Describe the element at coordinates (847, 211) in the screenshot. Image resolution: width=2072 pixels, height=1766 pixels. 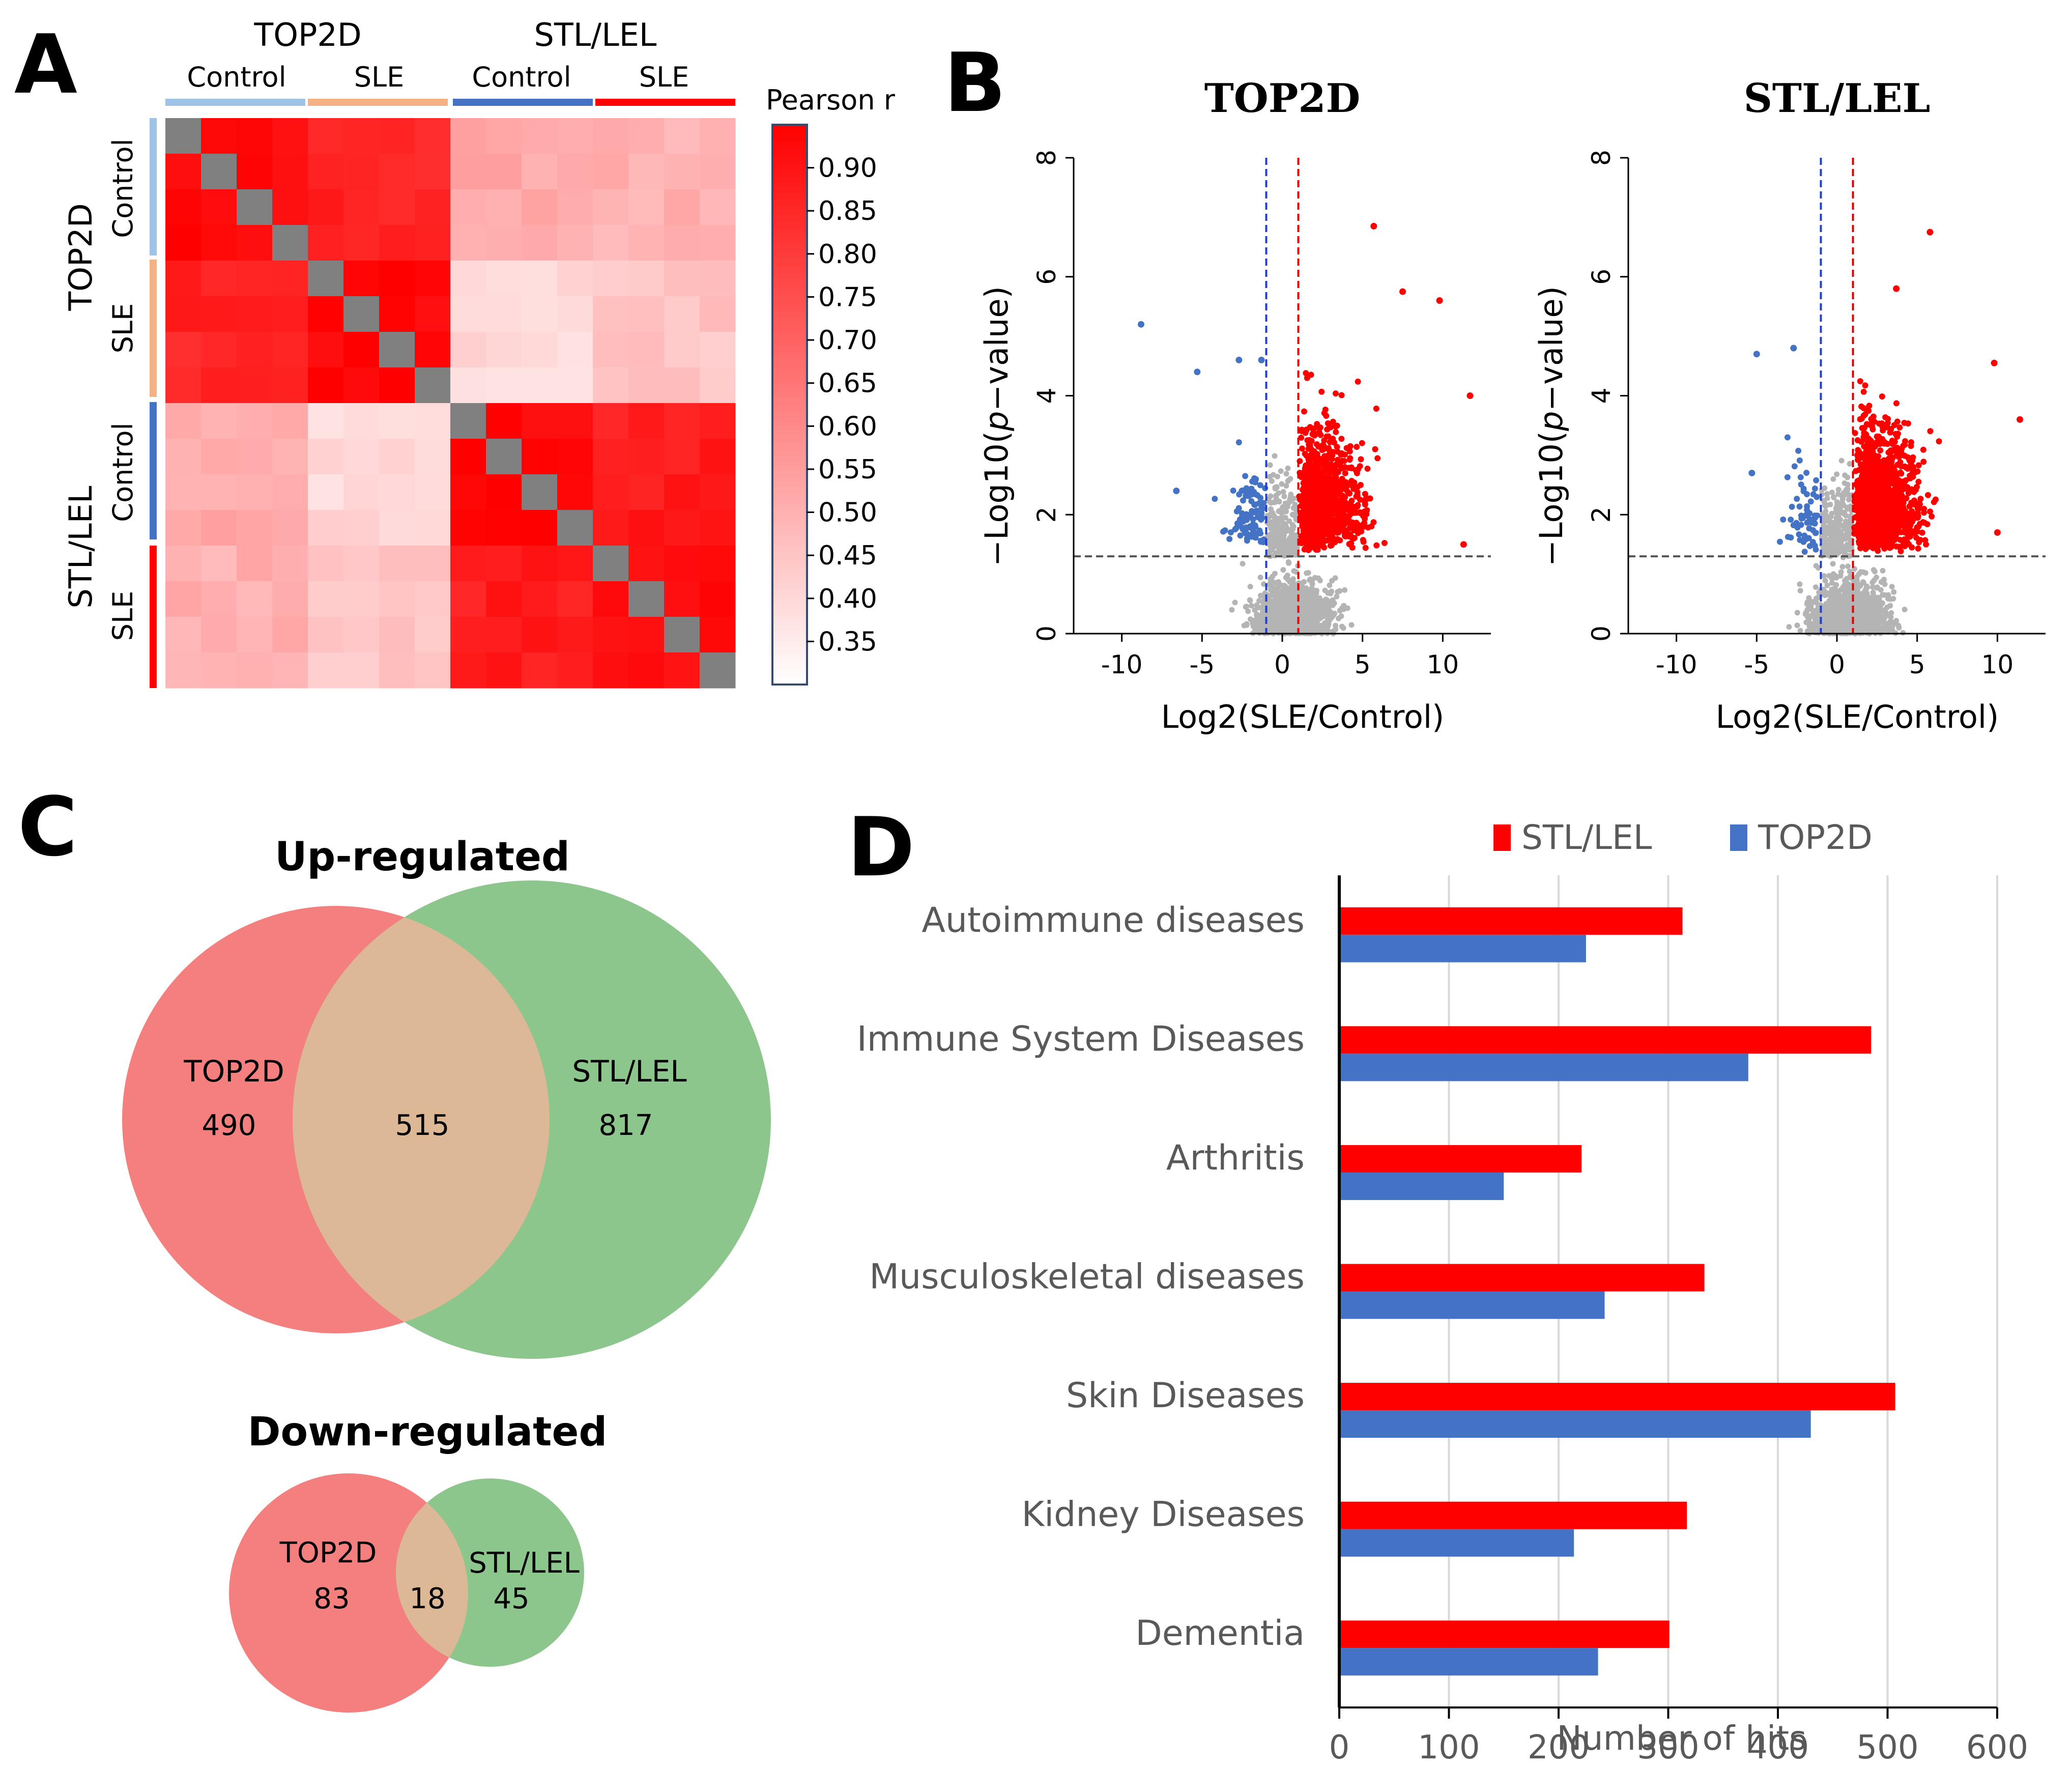
I see `colorbar-tick-label: 0.85` at that location.